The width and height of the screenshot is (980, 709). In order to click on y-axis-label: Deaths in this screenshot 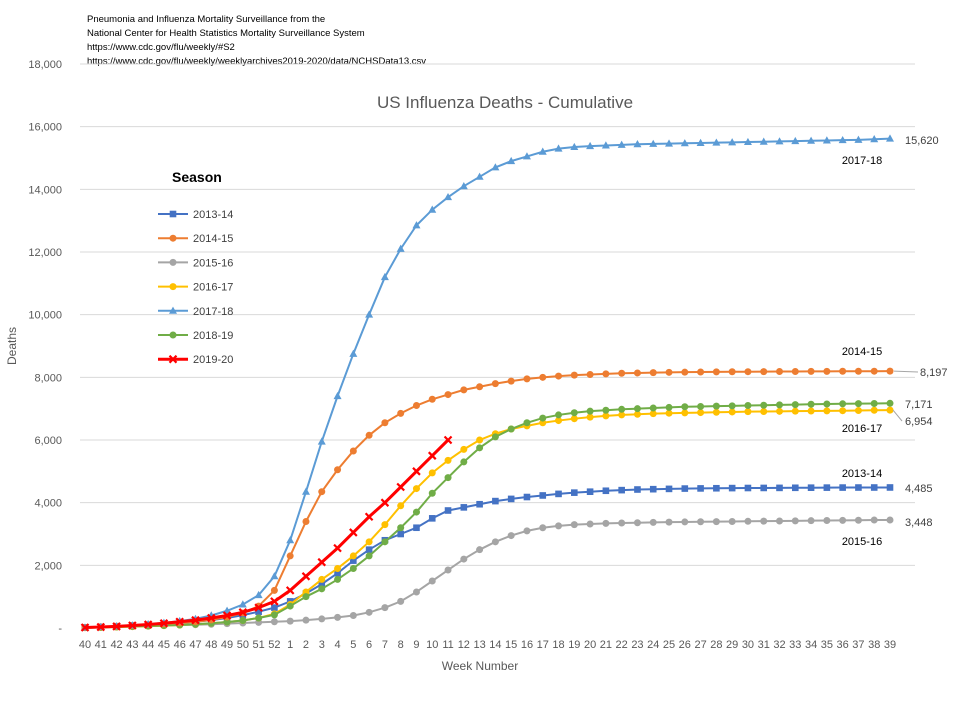, I will do `click(12, 346)`.